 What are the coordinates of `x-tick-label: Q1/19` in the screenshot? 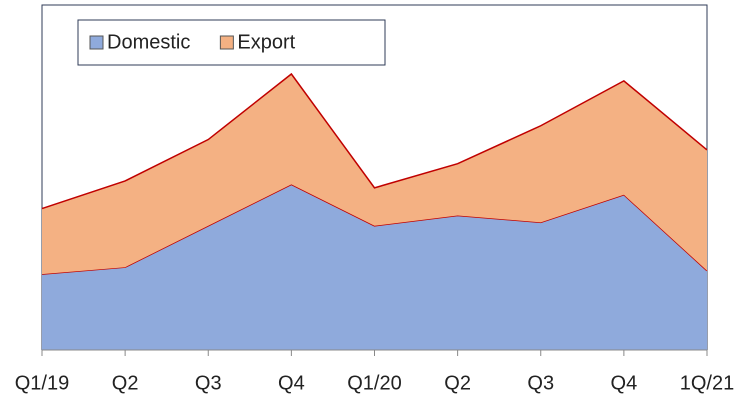 It's located at (42, 383).